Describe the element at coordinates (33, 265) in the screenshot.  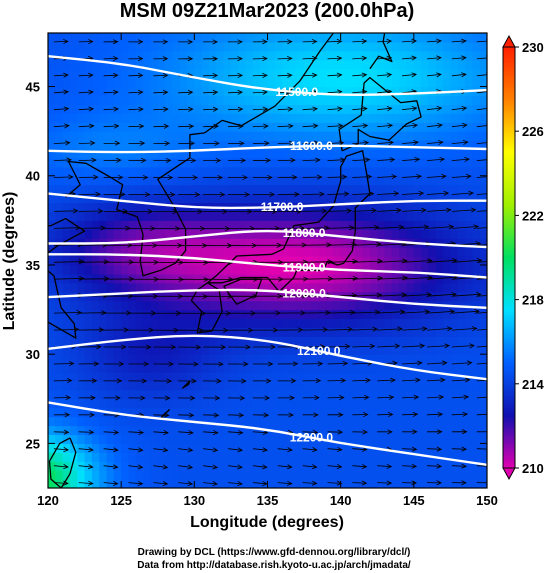
I see `y-tick-label: 35` at that location.